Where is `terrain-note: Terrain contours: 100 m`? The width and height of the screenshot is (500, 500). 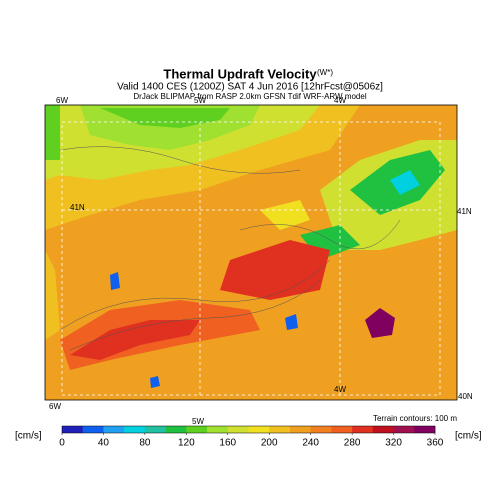
terrain-note: Terrain contours: 100 m is located at coordinates (415, 418).